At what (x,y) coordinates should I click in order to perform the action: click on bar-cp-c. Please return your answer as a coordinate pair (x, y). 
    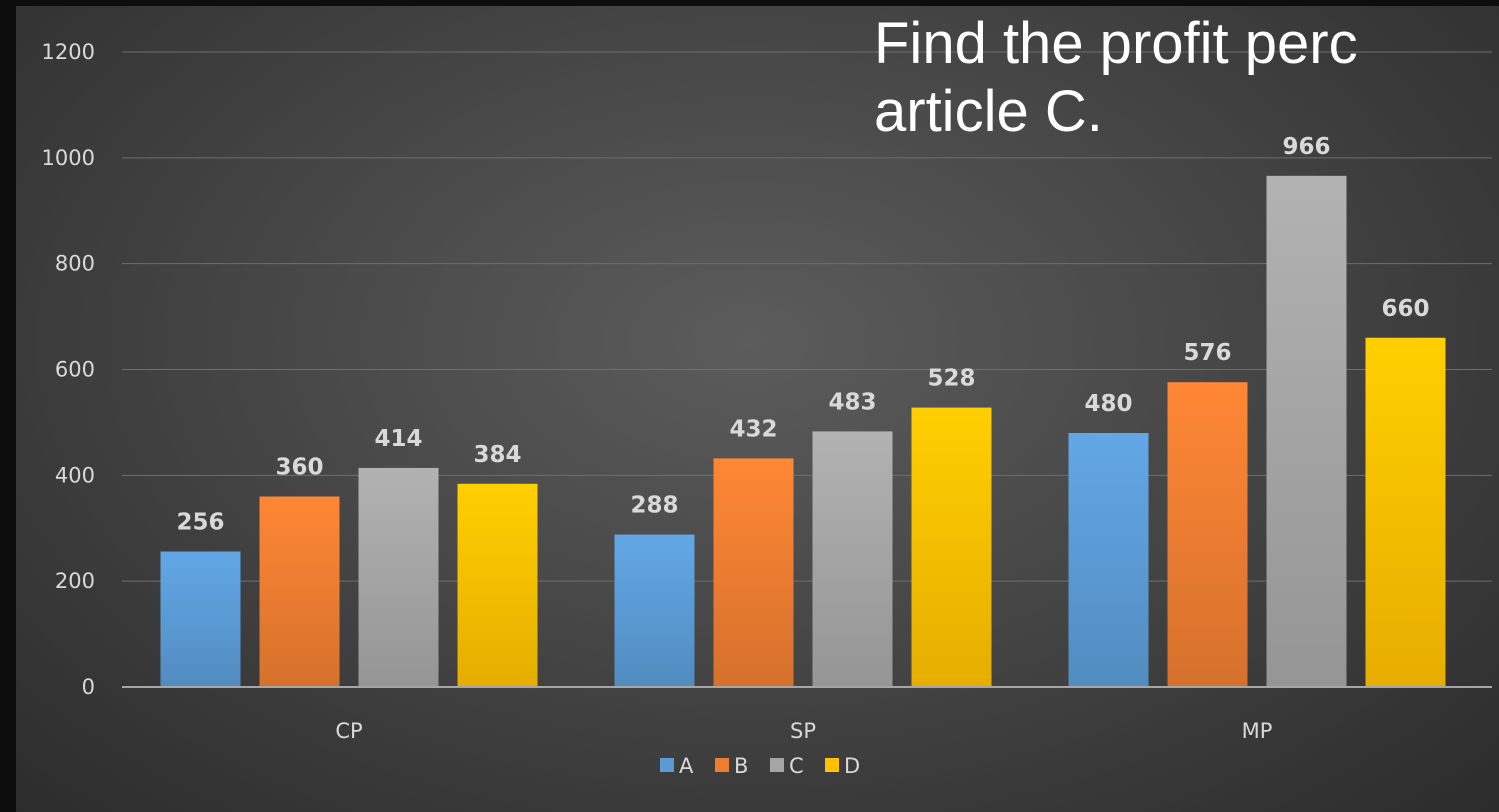
    Looking at the image, I should click on (398, 577).